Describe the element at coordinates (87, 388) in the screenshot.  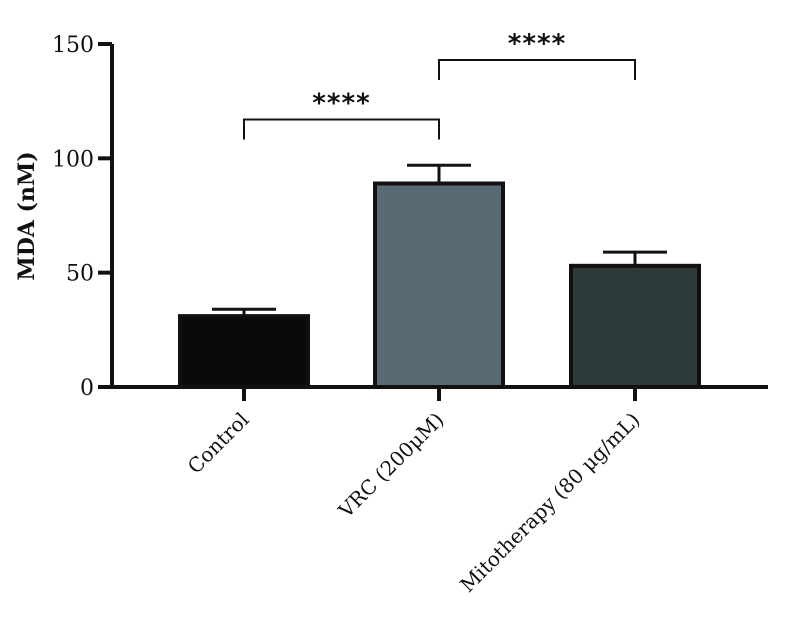
I see `y-tick-label: 0` at that location.